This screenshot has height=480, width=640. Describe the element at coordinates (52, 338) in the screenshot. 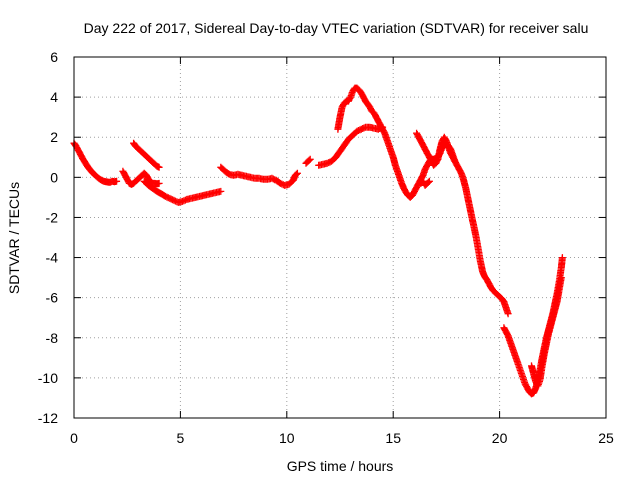

I see `y-tick-label: -8` at that location.